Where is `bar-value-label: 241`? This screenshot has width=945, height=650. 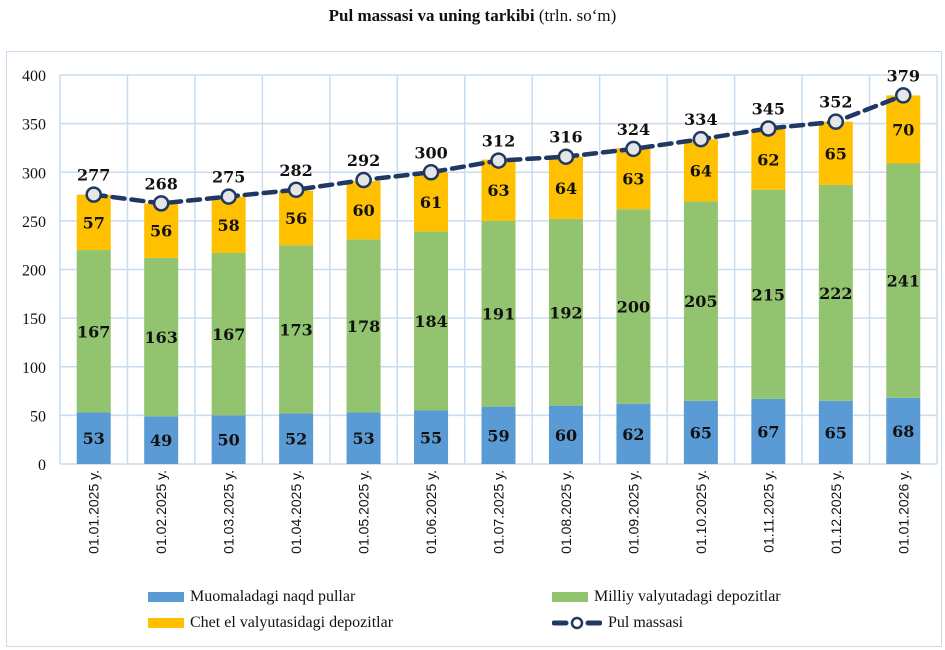
bar-value-label: 241 is located at coordinates (903, 281).